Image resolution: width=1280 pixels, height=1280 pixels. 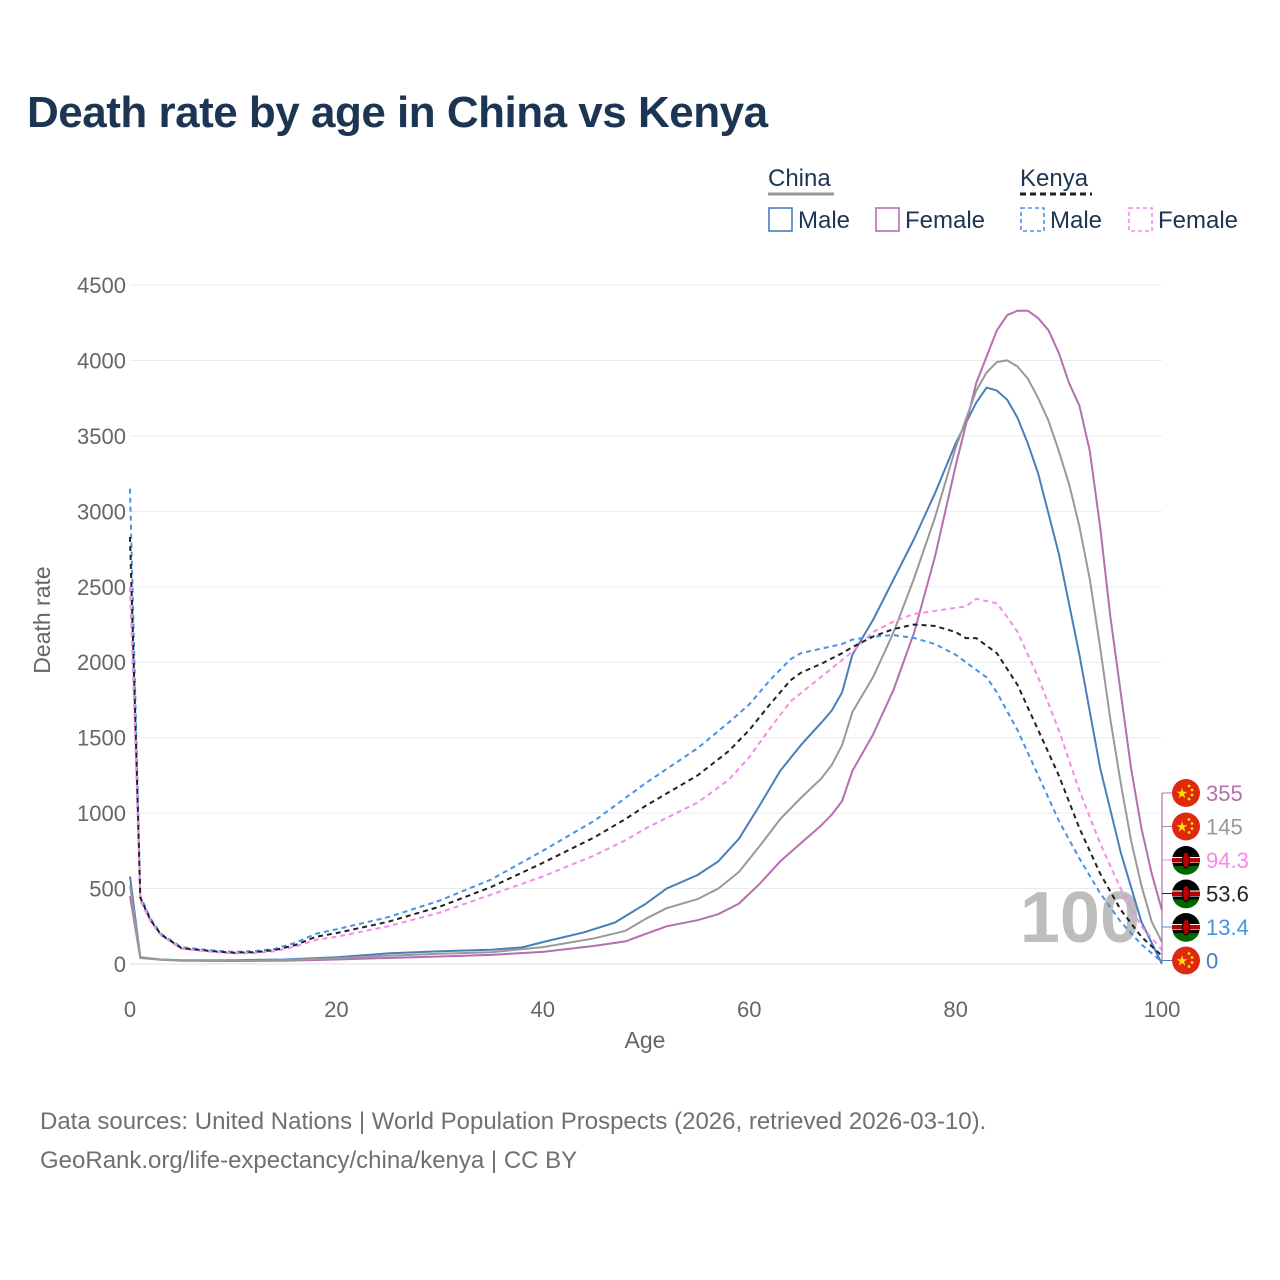 I want to click on year-watermark: 100, so click(x=1080, y=918).